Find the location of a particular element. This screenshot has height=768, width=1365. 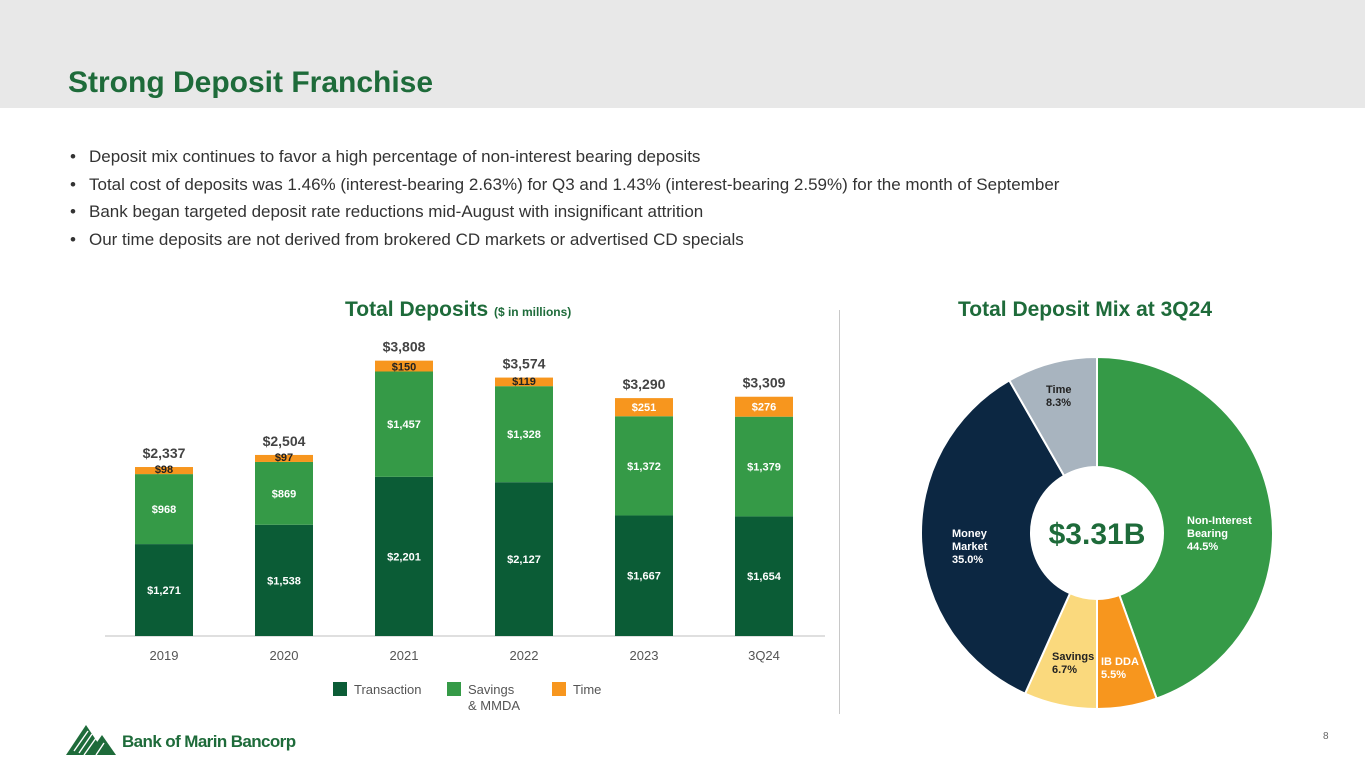

pie-slice-label: 6.7% is located at coordinates (1064, 670).